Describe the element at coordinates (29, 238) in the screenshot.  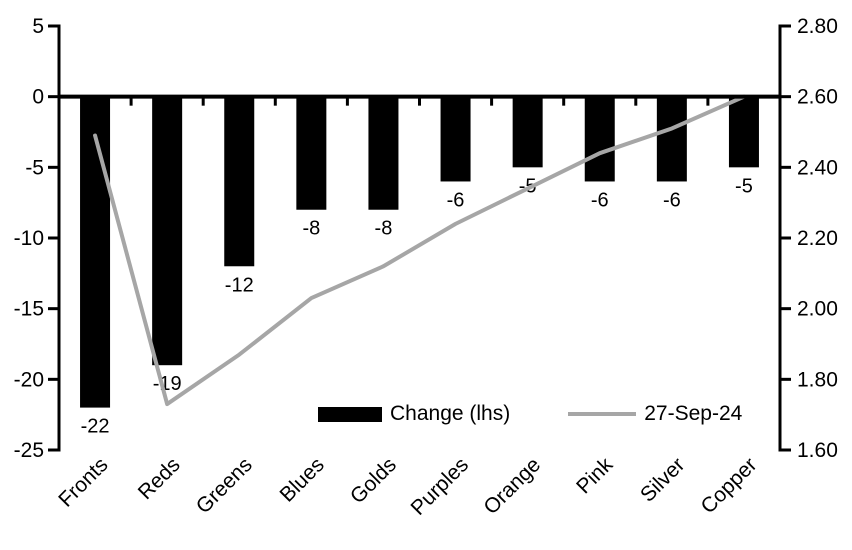
I see `left-axis-tick-label: -10` at that location.